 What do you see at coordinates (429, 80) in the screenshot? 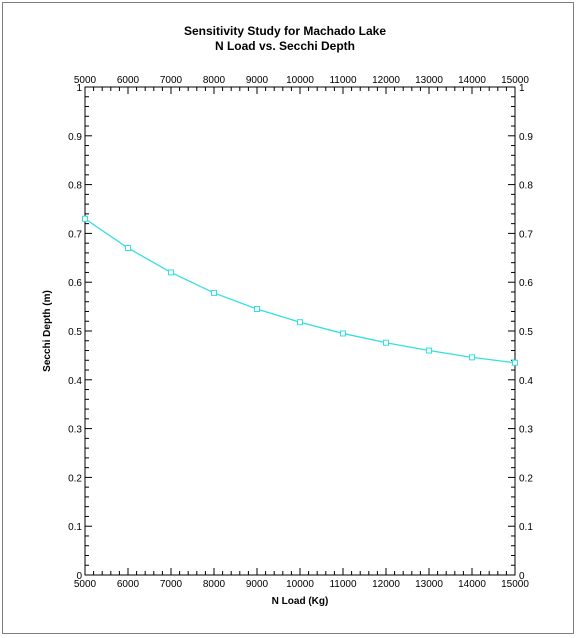
I see `x-tick-label-top: 13000` at bounding box center [429, 80].